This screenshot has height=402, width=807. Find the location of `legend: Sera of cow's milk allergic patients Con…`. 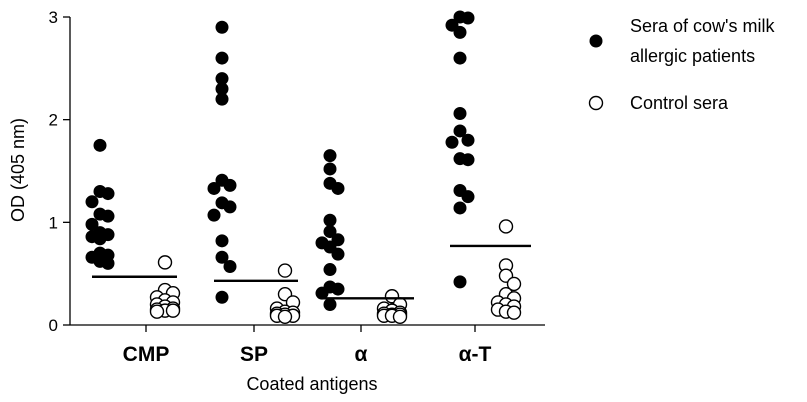

legend: Sera of cow's milk allergic patients Con… is located at coordinates (681, 64).